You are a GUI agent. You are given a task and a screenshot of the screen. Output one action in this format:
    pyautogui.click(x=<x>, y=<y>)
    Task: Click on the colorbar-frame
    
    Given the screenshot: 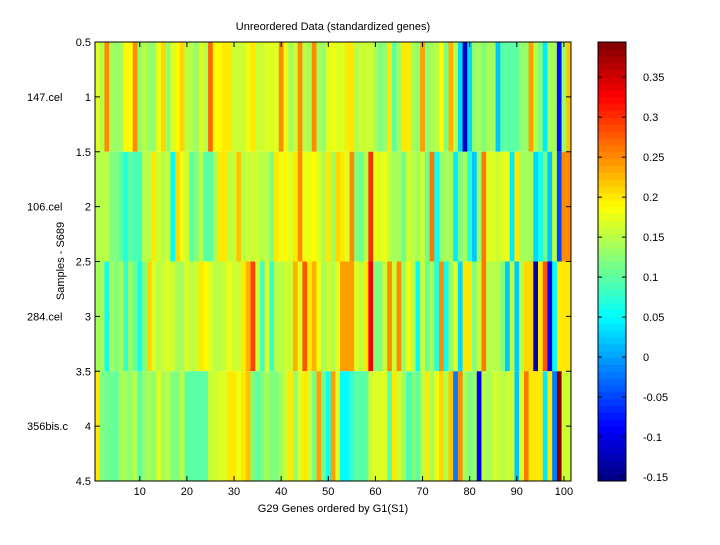 What is the action you would take?
    pyautogui.click(x=612, y=261)
    